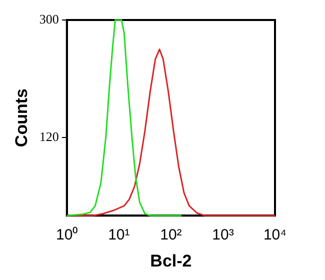  Describe the element at coordinates (119, 235) in the screenshot. I see `x-tick-label: 10¹` at that location.